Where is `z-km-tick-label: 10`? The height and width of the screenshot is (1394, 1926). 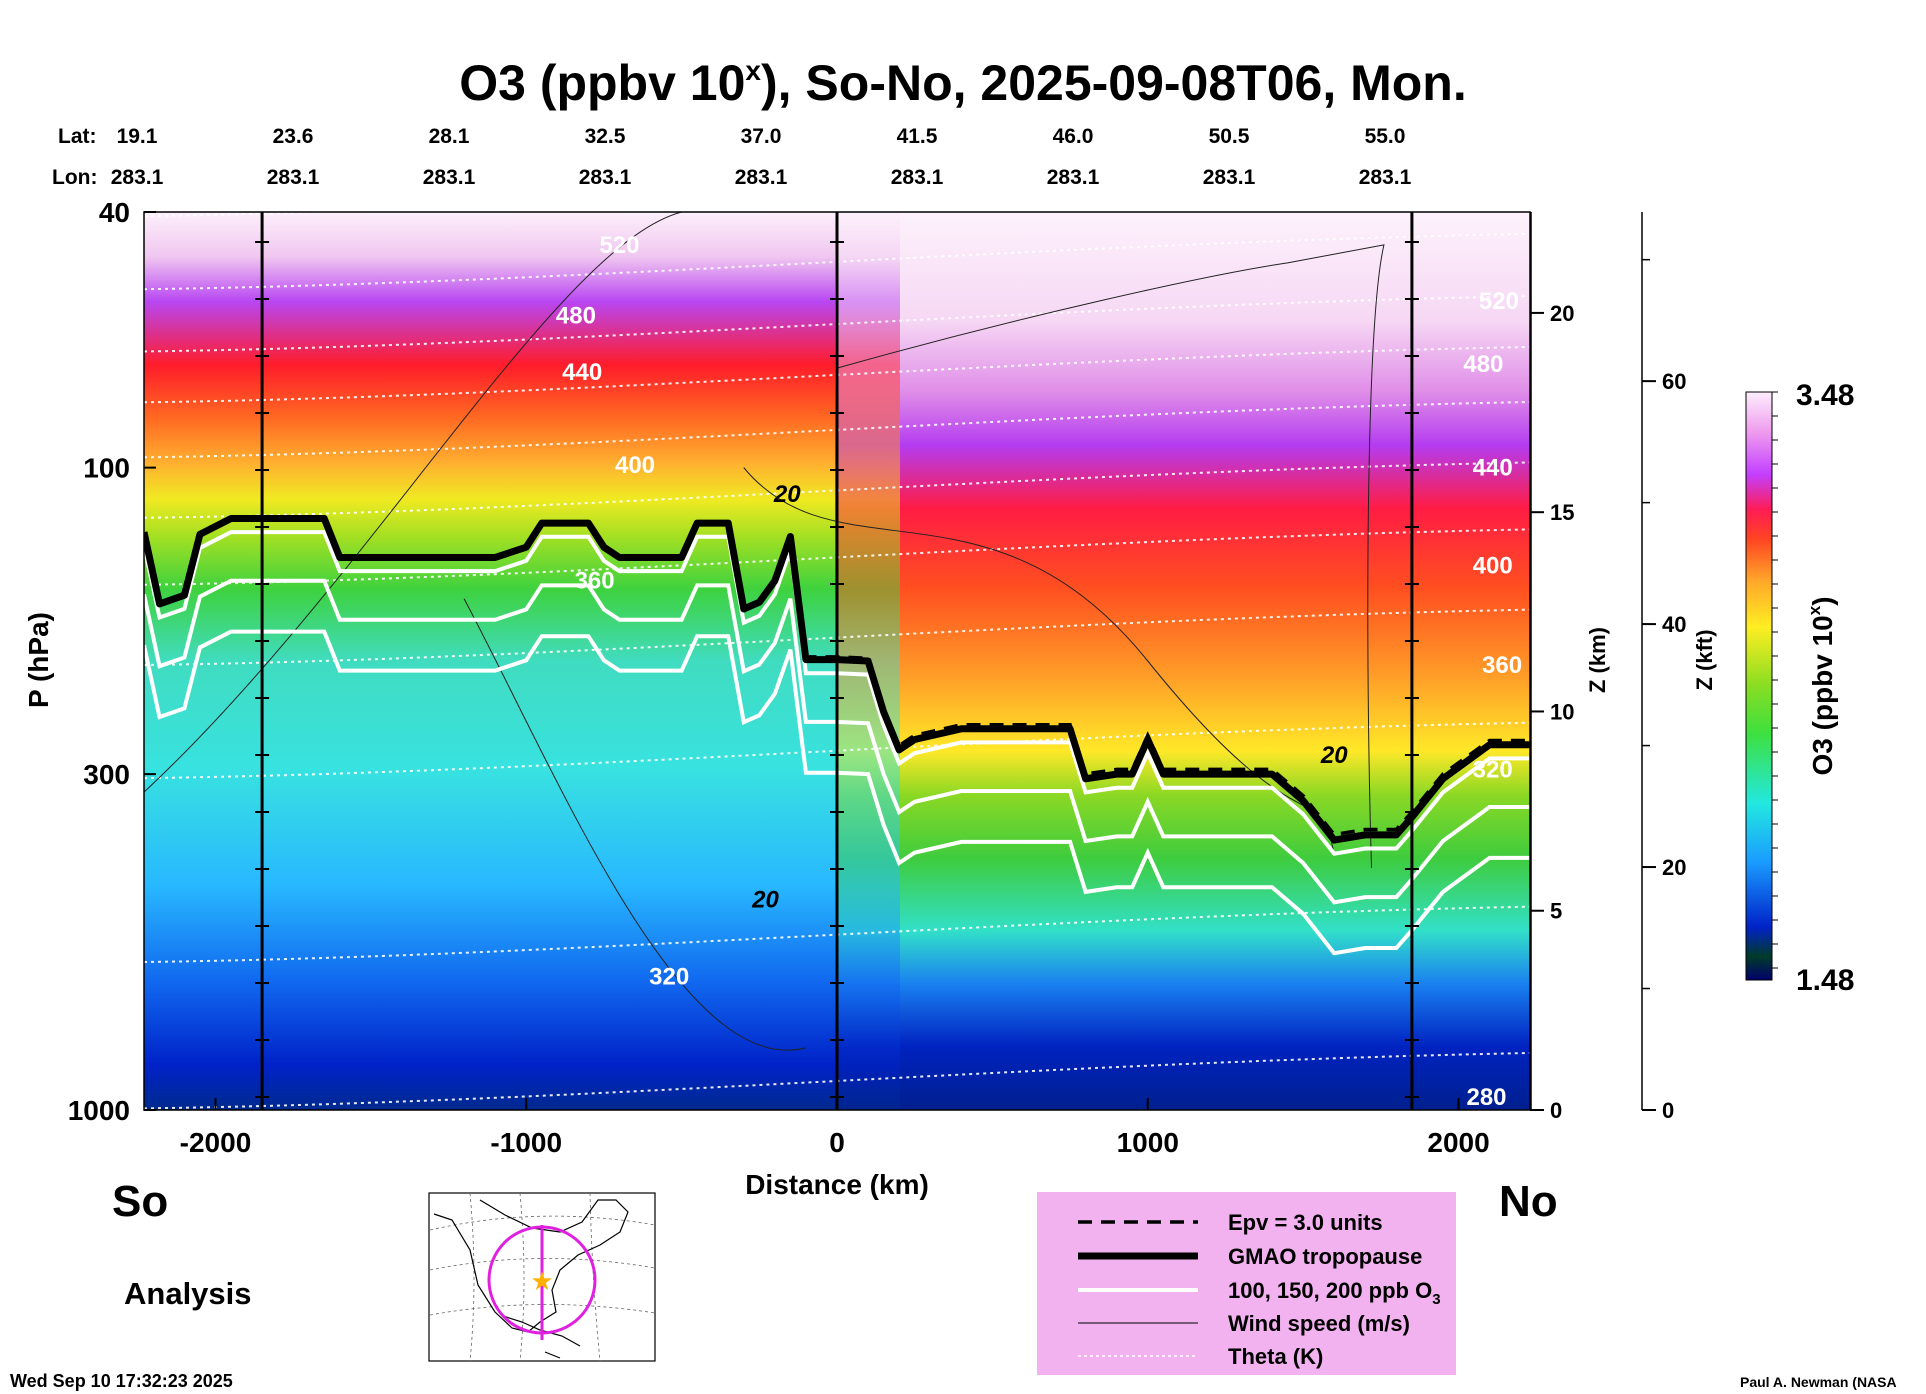 z-km-tick-label: 10 is located at coordinates (1562, 711).